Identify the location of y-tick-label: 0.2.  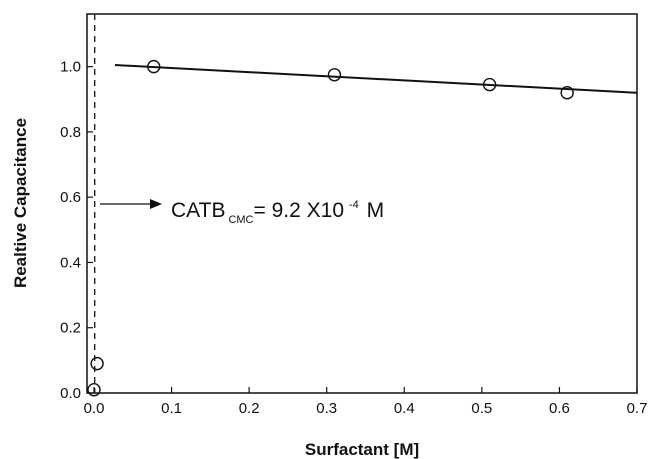
(70, 328).